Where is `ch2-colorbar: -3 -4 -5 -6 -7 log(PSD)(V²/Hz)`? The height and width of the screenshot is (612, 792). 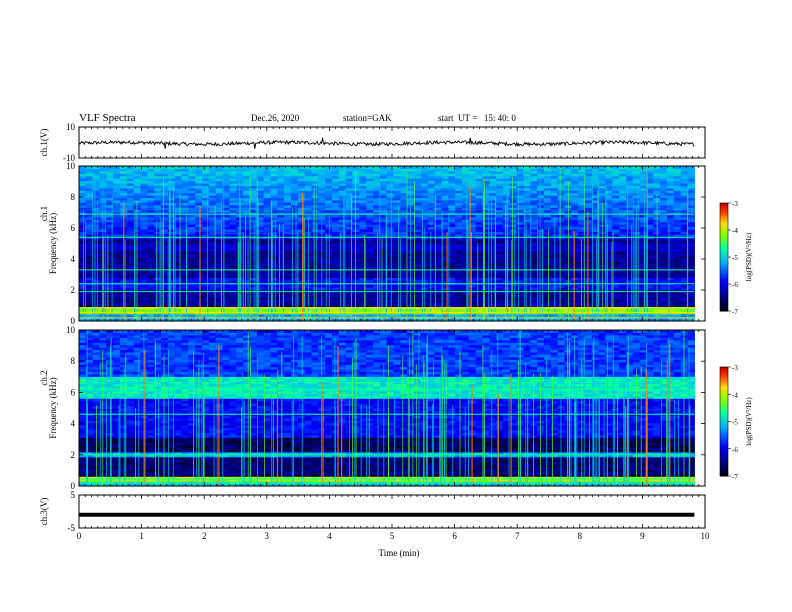 ch2-colorbar: -3 -4 -5 -6 -7 log(PSD)(V²/Hz) is located at coordinates (736, 422).